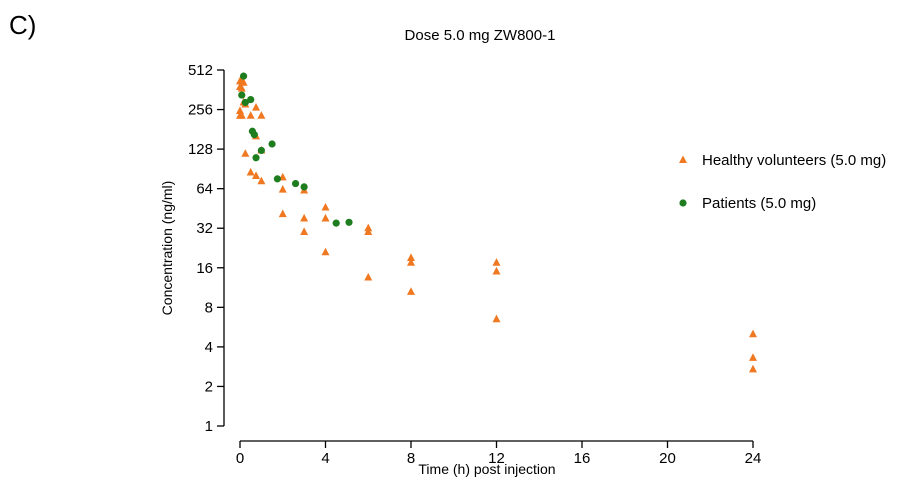 The width and height of the screenshot is (911, 483). I want to click on x-tick-label: 12, so click(496, 458).